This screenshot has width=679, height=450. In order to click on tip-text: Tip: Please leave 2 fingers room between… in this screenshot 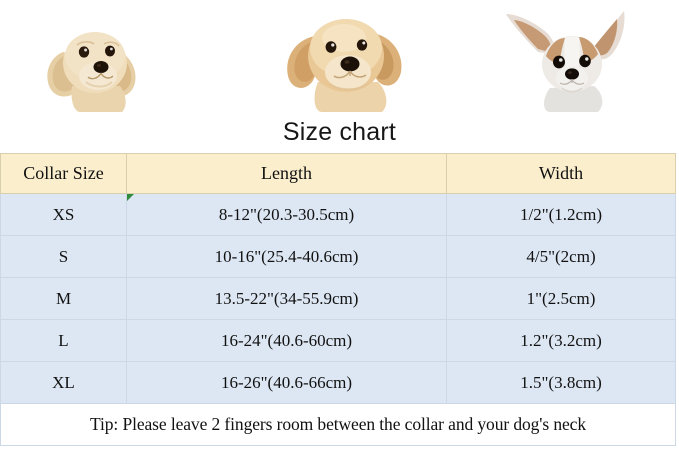, I will do `click(338, 424)`.